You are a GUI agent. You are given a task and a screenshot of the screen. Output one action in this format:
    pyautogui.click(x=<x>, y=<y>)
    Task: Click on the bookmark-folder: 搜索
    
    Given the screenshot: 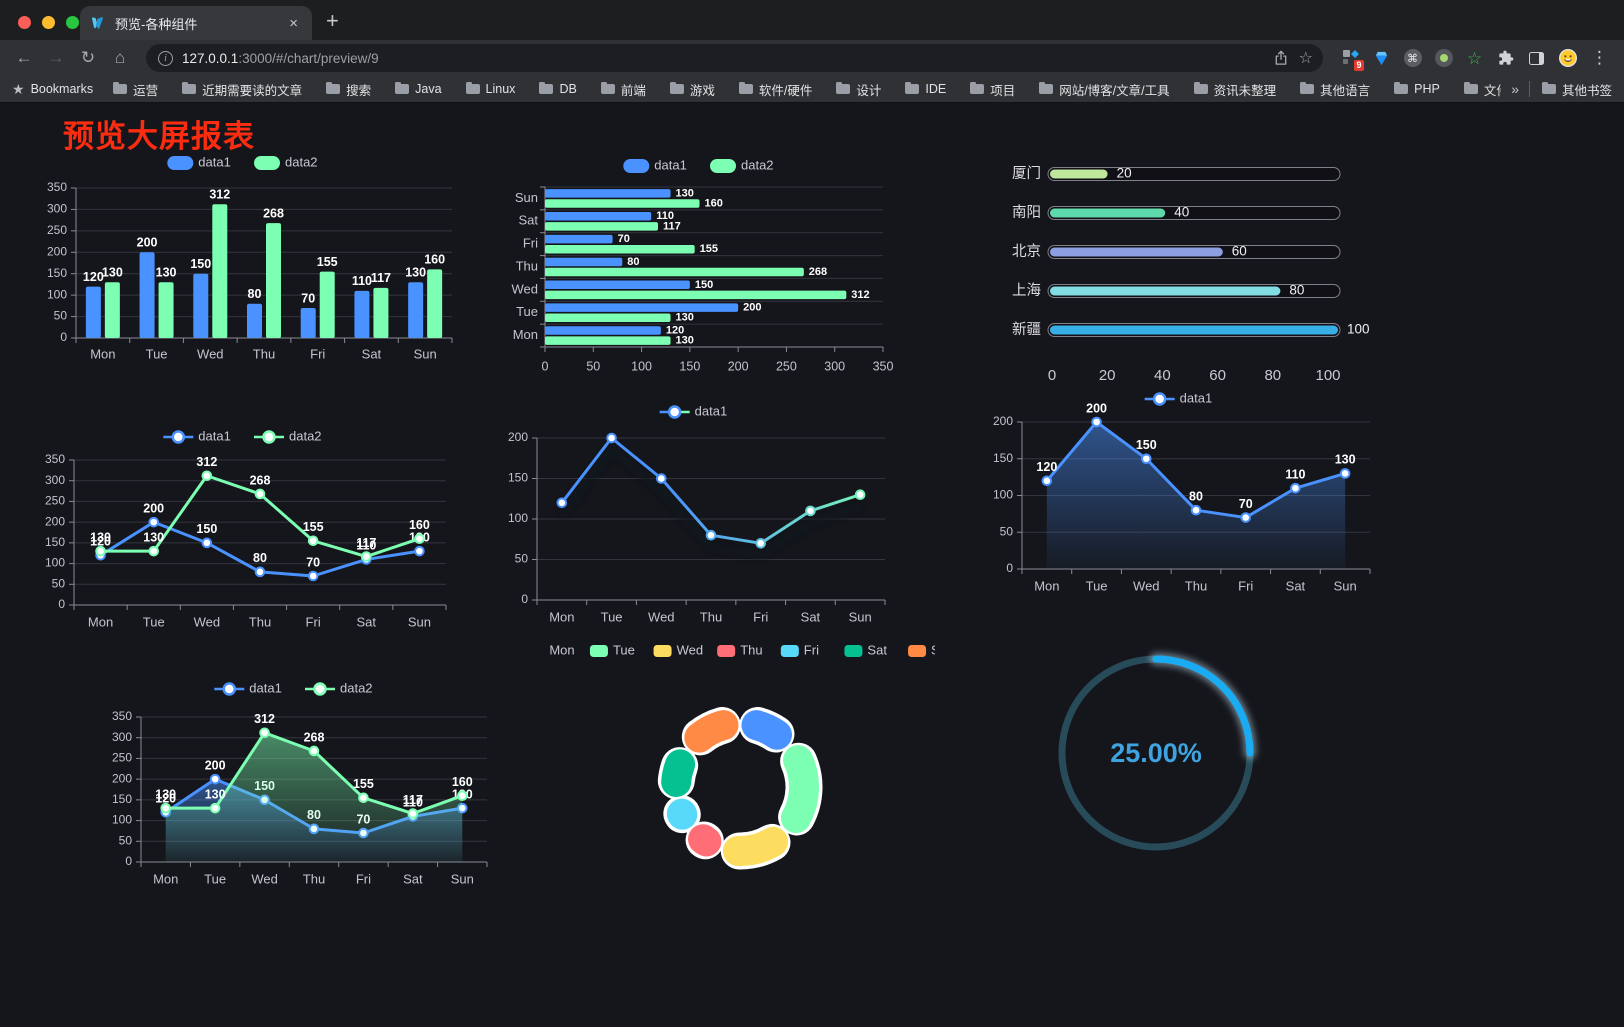 What is the action you would take?
    pyautogui.click(x=348, y=89)
    